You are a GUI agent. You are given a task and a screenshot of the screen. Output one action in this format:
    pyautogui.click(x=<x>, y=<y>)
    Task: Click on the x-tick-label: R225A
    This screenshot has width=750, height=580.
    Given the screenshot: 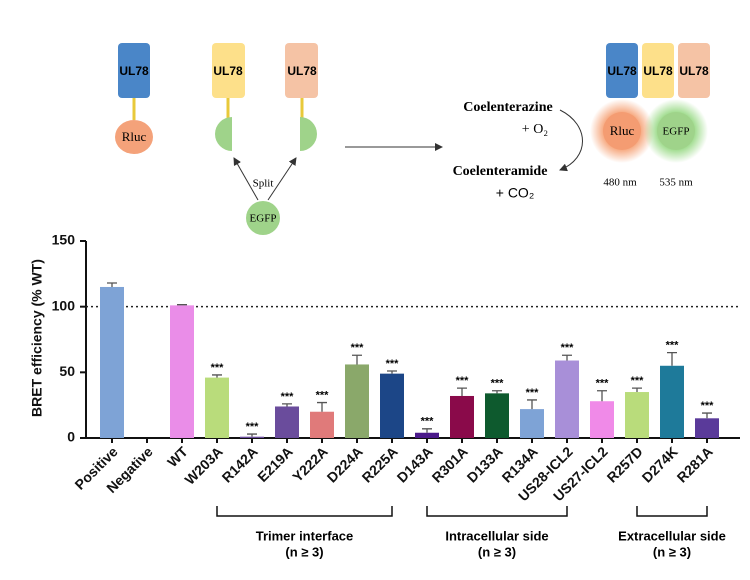 What is the action you would take?
    pyautogui.click(x=380, y=464)
    